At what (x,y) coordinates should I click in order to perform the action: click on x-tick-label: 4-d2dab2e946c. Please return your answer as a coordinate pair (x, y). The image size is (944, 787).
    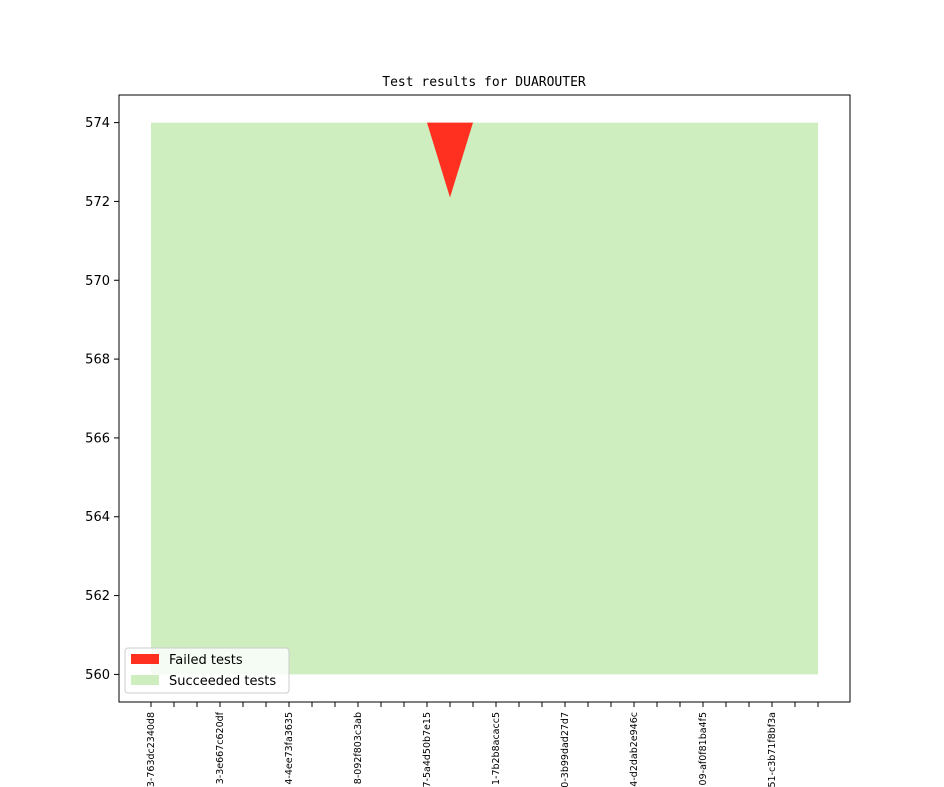
    Looking at the image, I should click on (634, 749).